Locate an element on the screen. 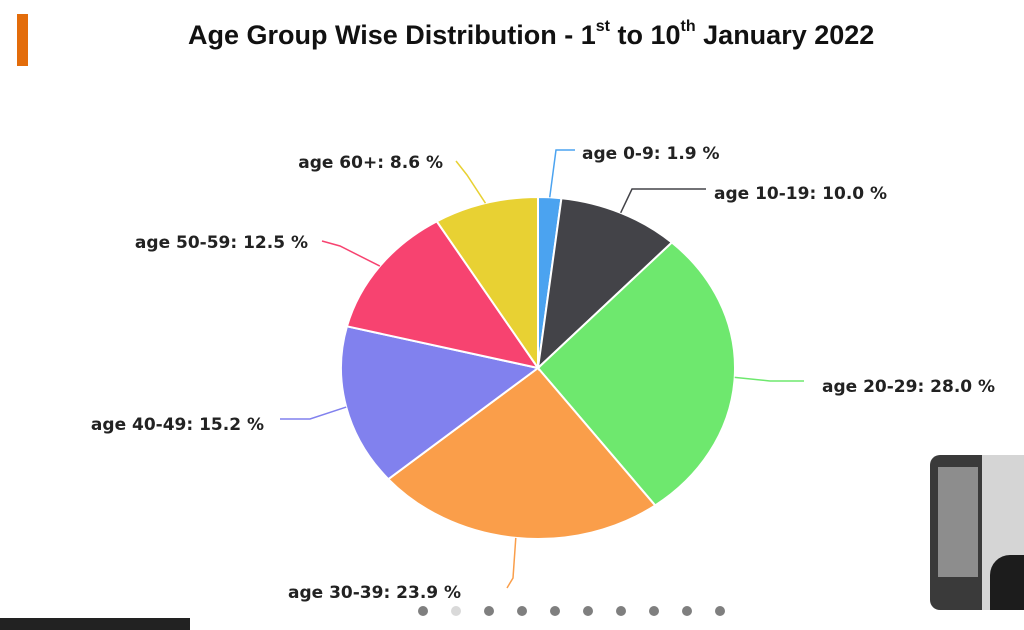 Image resolution: width=1024 pixels, height=630 pixels. pie-data-label-1: age 10-19: 10.0 % is located at coordinates (800, 194).